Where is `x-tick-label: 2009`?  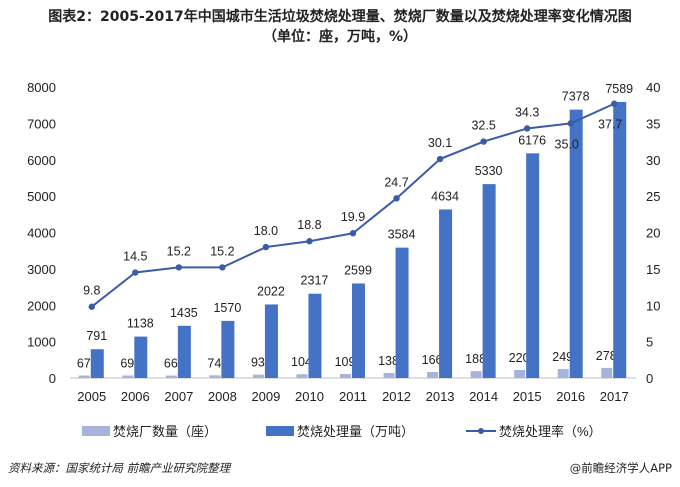 x-tick-label: 2009 is located at coordinates (265, 396).